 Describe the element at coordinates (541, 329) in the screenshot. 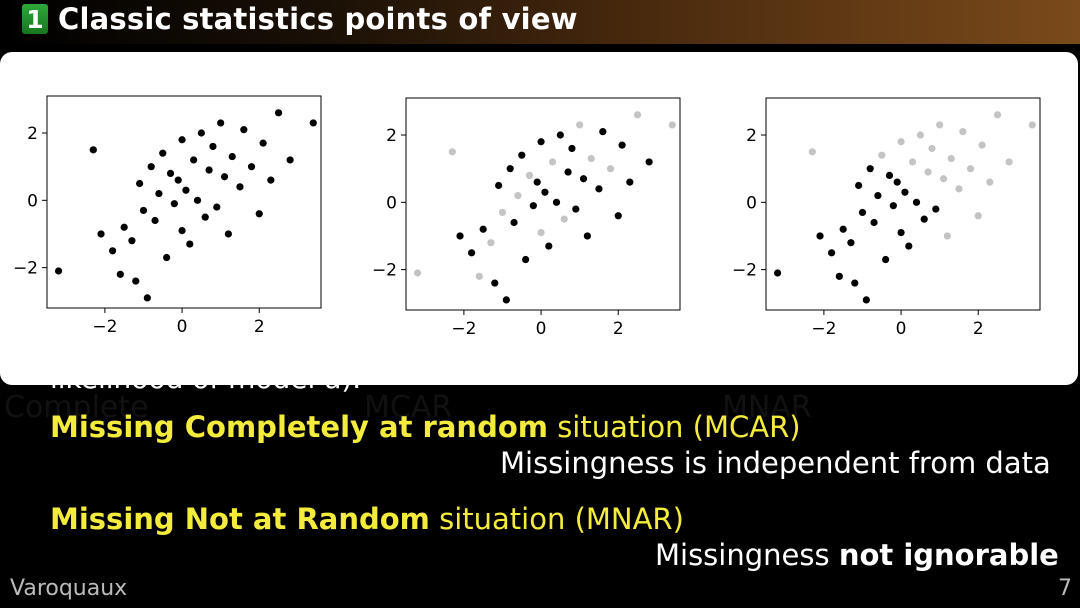

I see `x-tick-label: 0` at that location.